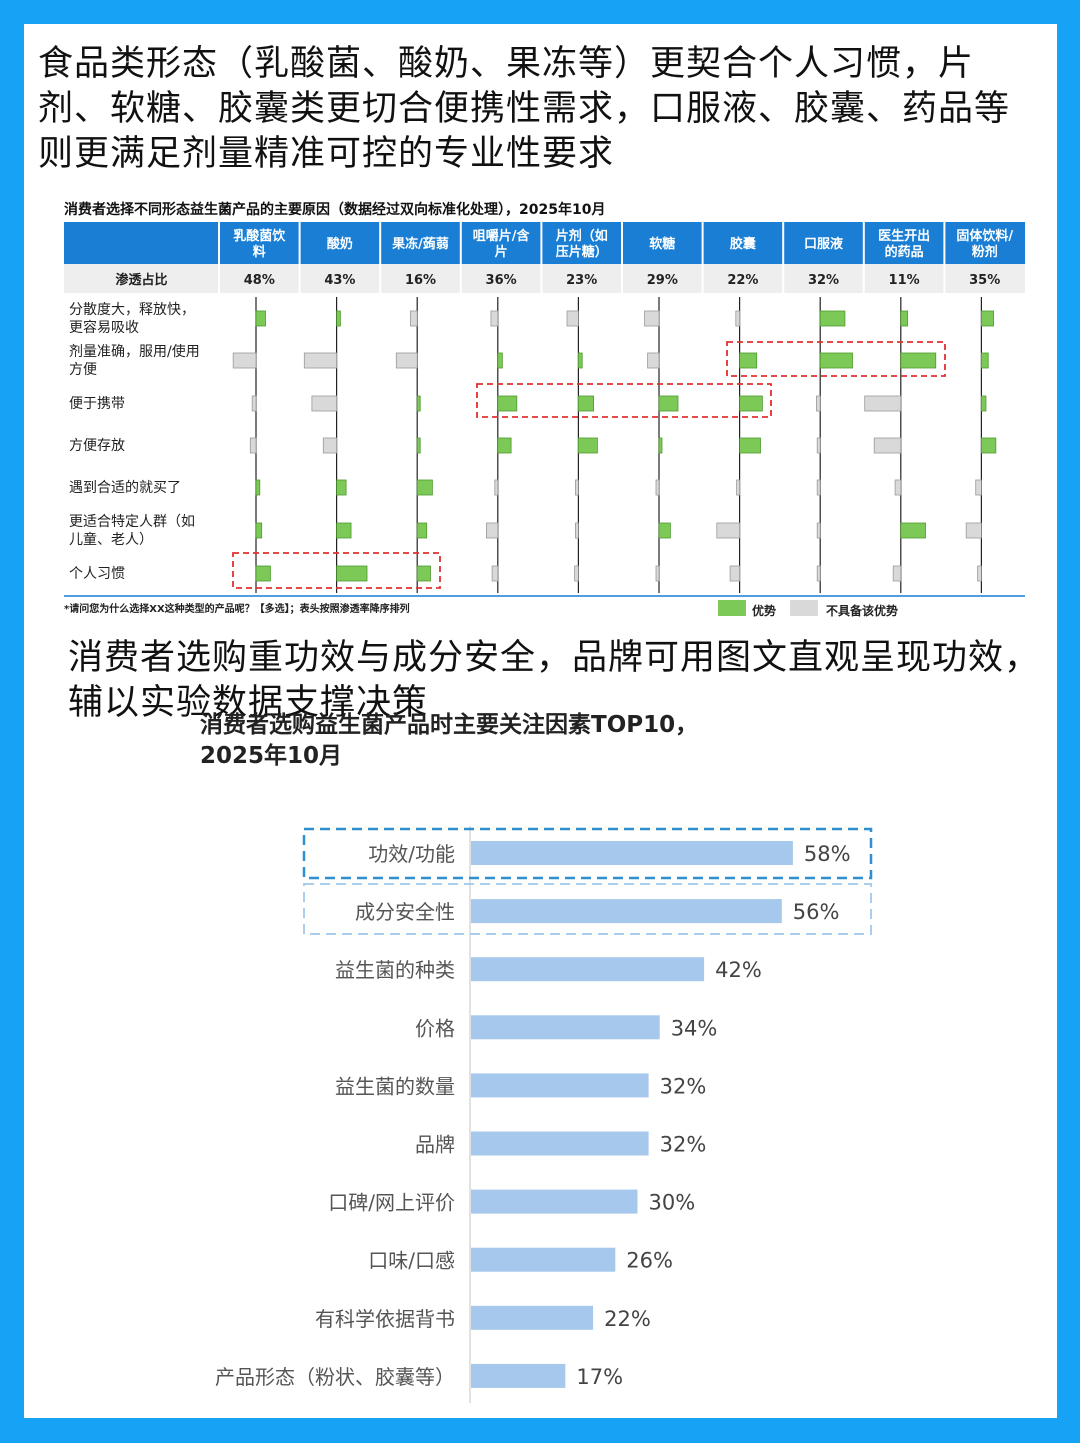  I want to click on penetration-value-6: 22%, so click(742, 280).